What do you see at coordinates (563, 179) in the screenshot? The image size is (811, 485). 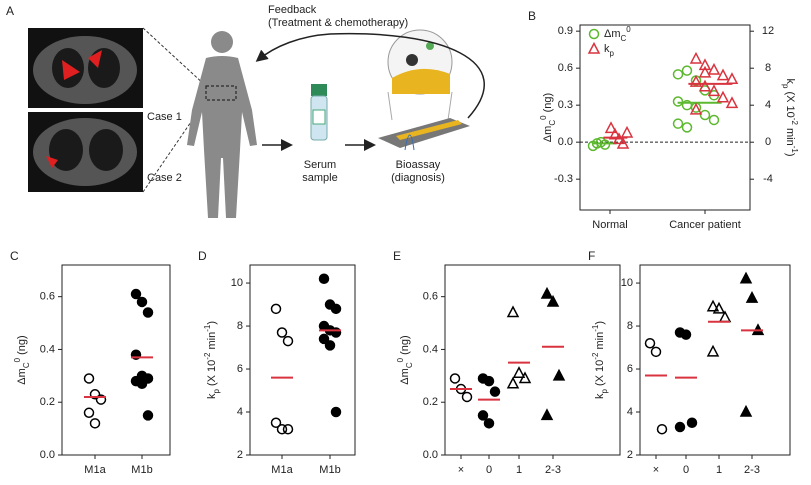 I see `y-tick-label: -0.3` at bounding box center [563, 179].